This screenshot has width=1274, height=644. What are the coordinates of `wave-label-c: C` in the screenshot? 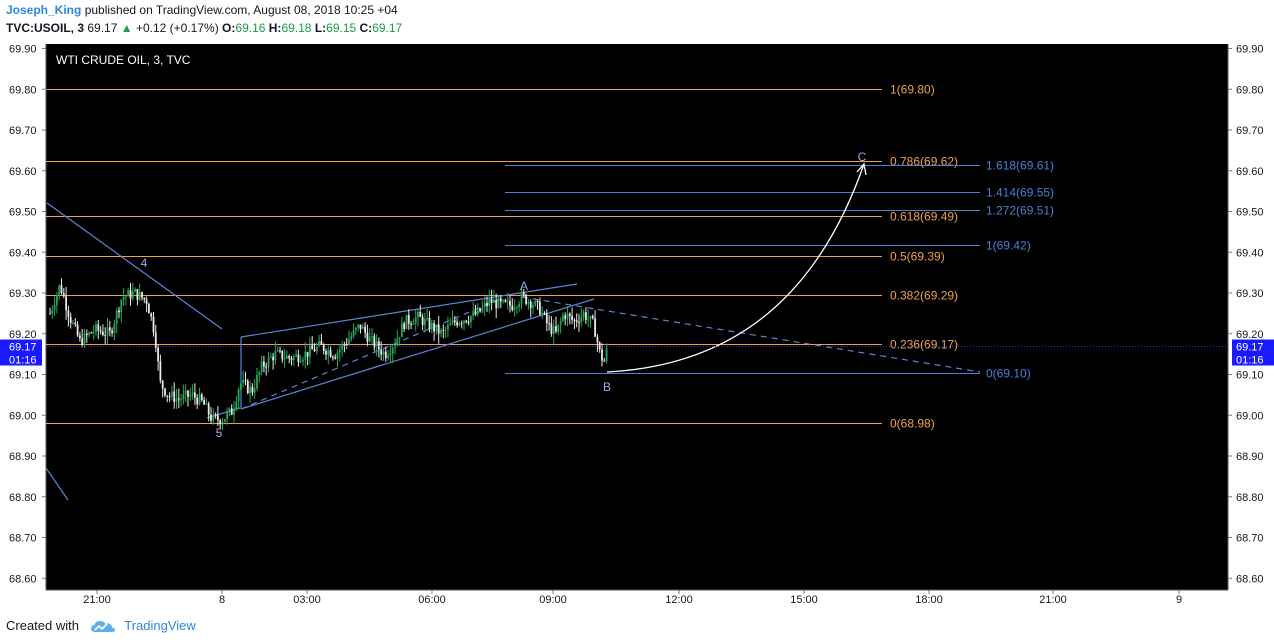 It's located at (862, 157).